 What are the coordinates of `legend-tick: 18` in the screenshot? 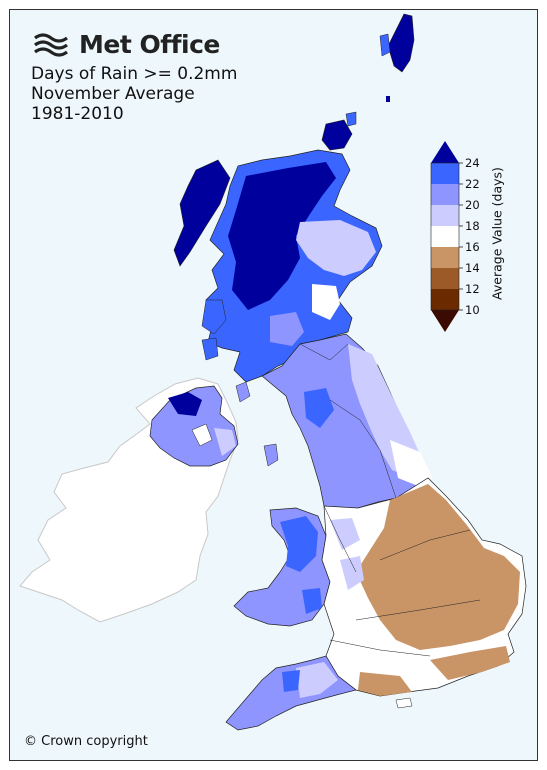 It's located at (472, 226).